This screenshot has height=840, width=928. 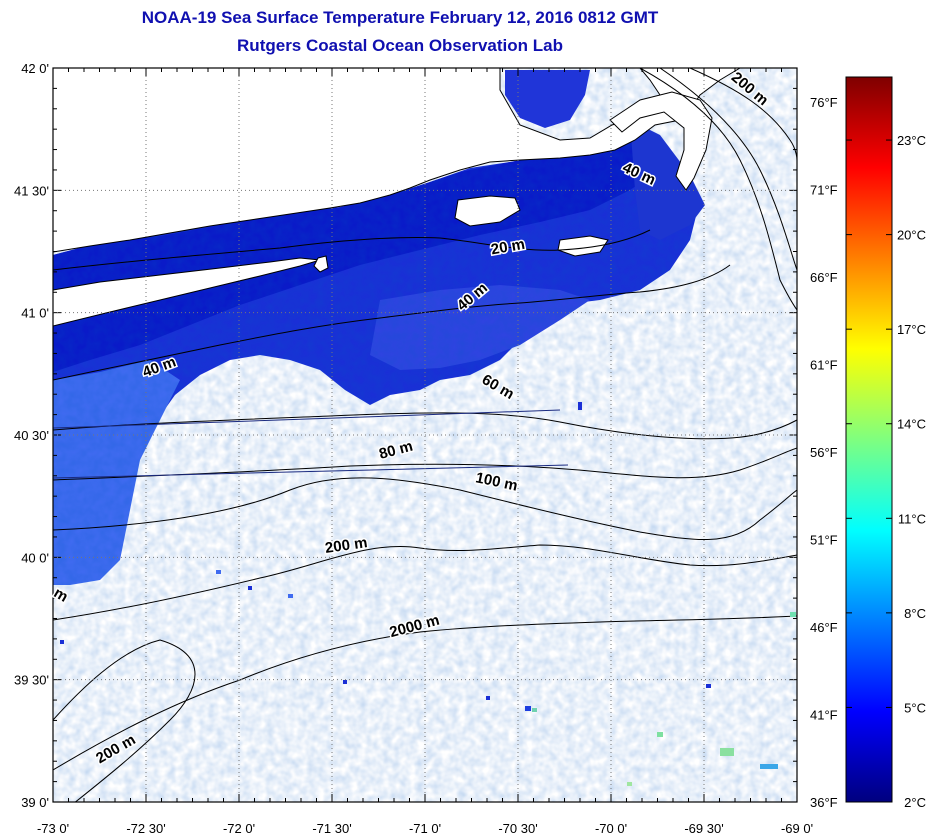 What do you see at coordinates (400, 45) in the screenshot?
I see `chart-subtitle: Rutgers Coastal Ocean Observation Lab` at bounding box center [400, 45].